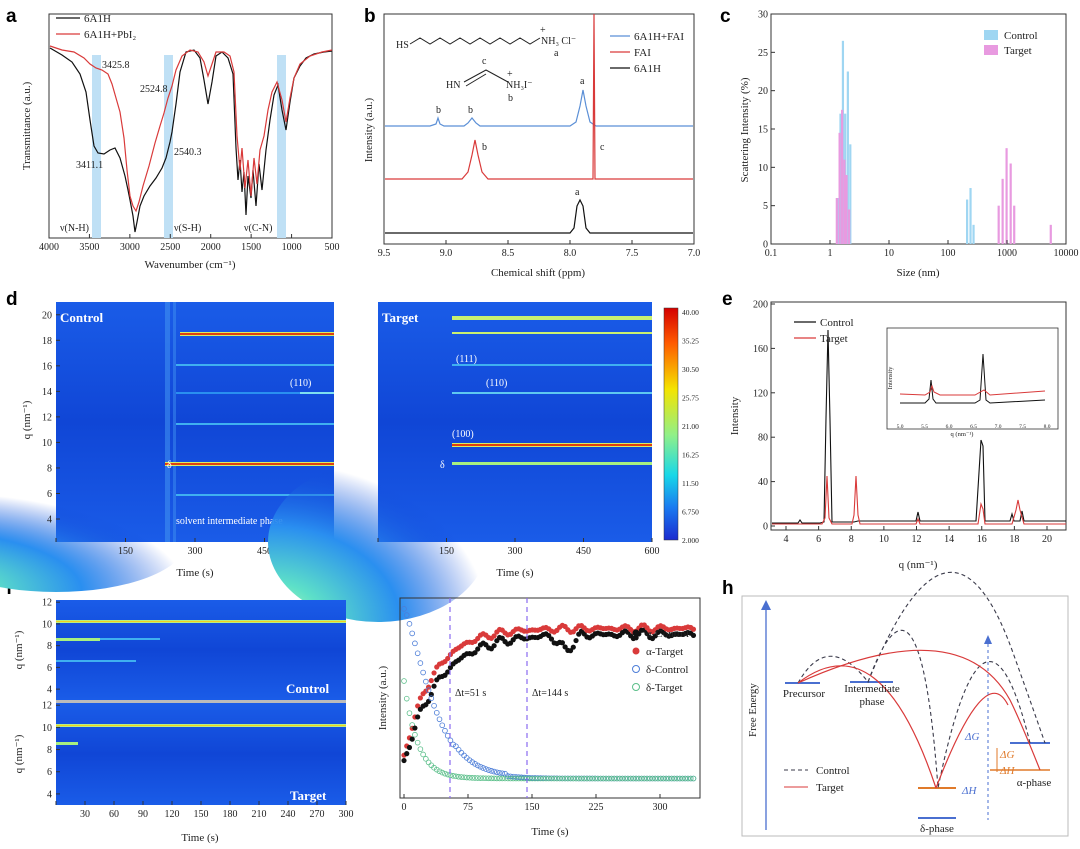 The image size is (1080, 849). Describe the element at coordinates (47, 443) in the screenshot. I see `y-tick-label: 10` at that location.